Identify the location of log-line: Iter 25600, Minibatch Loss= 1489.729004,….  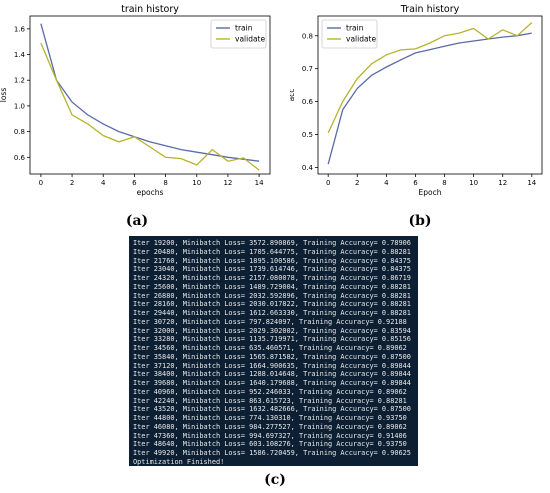
(272, 286).